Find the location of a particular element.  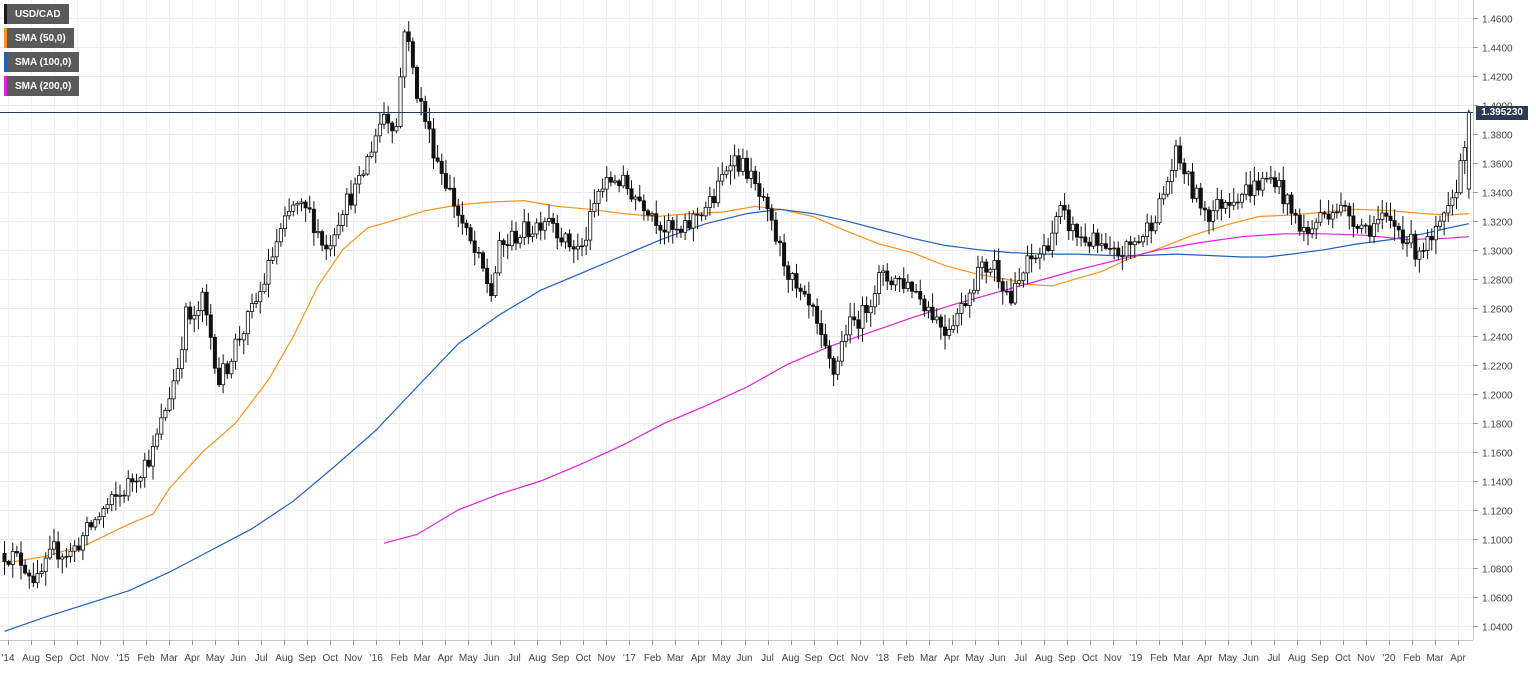

legend-item-sma200: SMA (200,0) is located at coordinates (42, 86).